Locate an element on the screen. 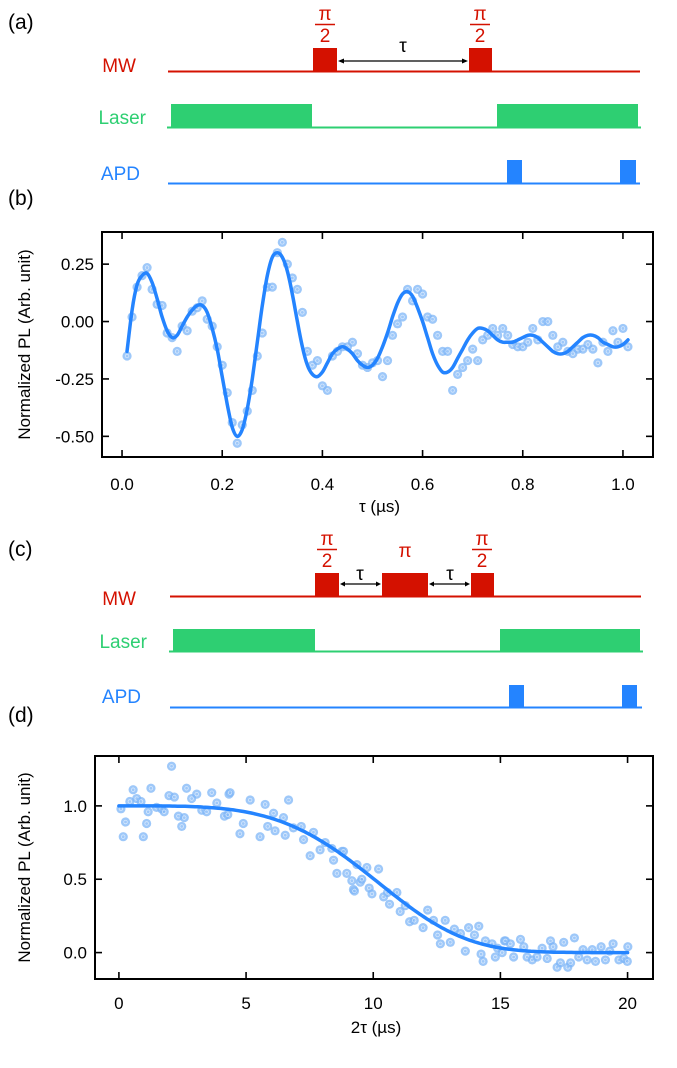 This screenshot has width=677, height=1068. channel-label-apd: APD is located at coordinates (120, 174).